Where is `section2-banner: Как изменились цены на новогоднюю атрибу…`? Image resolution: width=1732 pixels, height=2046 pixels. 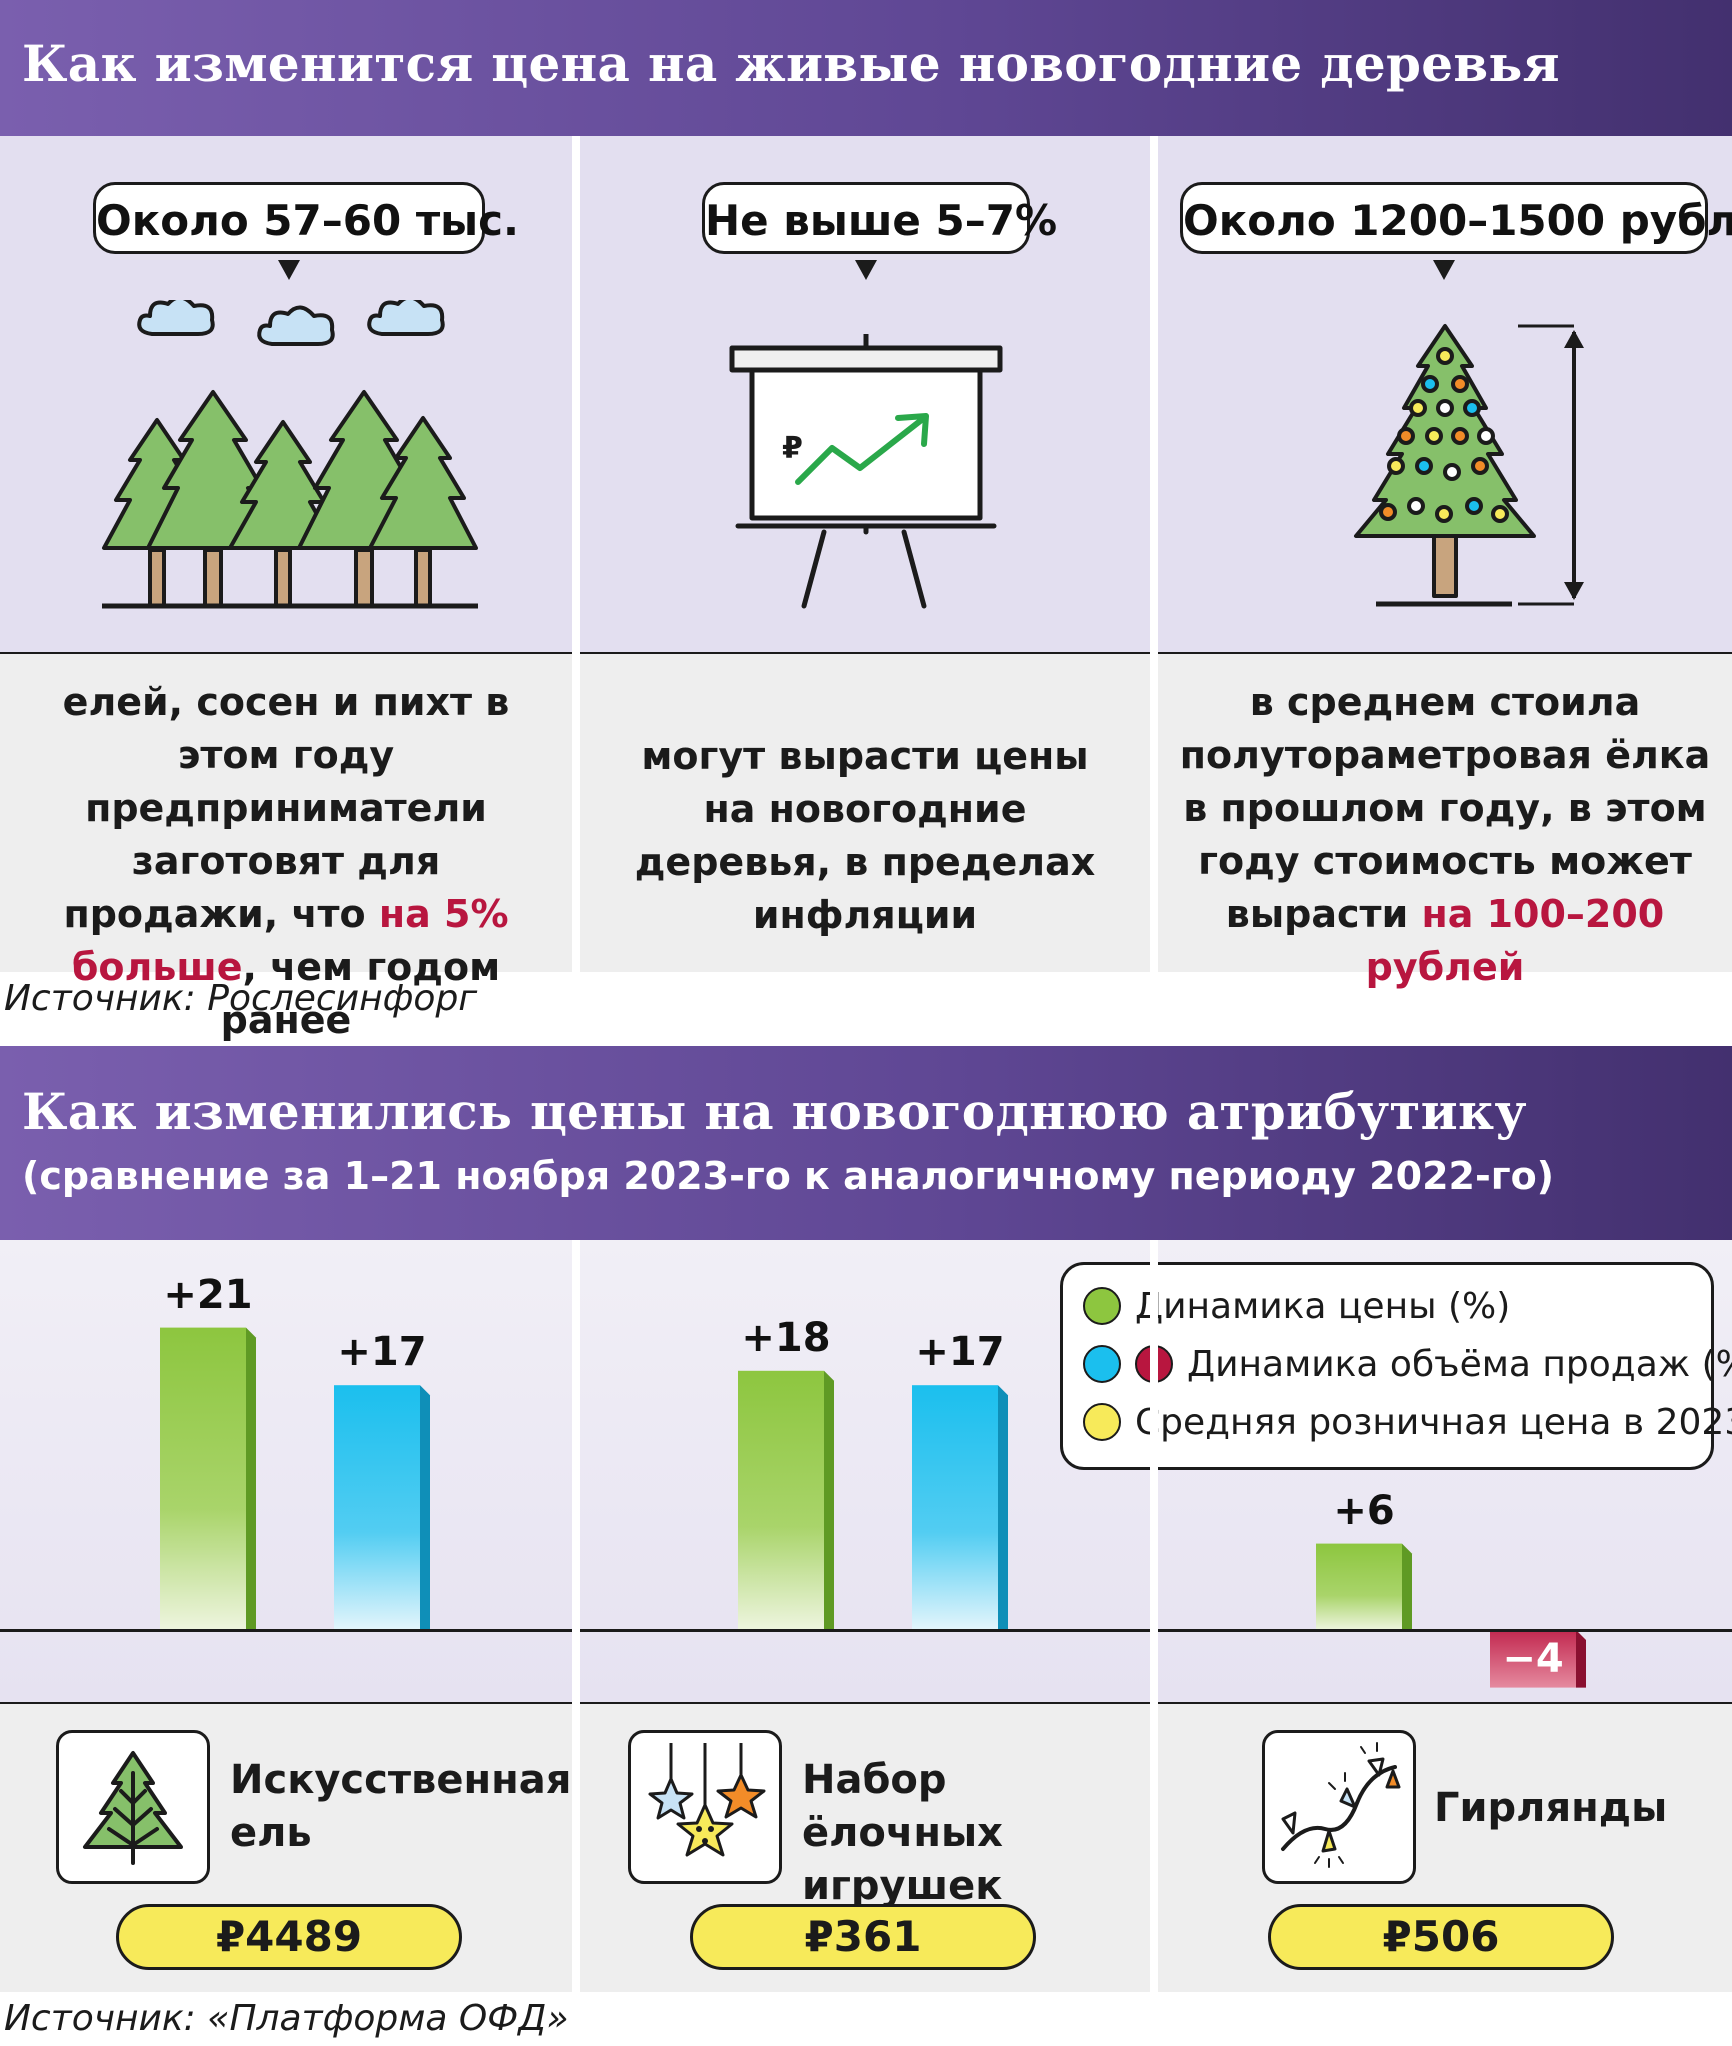 section2-banner: Как изменились цены на новогоднюю атрибу… is located at coordinates (866, 1143).